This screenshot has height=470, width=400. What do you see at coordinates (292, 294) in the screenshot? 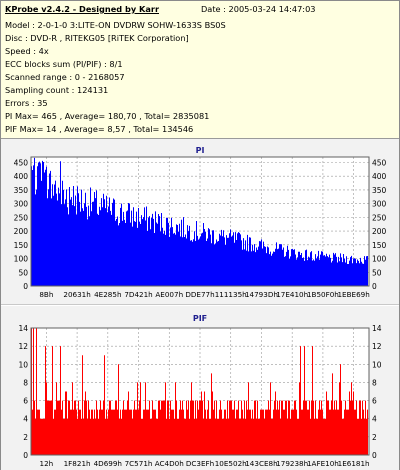
I see `x-tick-label: 17E410h` at bounding box center [292, 294].